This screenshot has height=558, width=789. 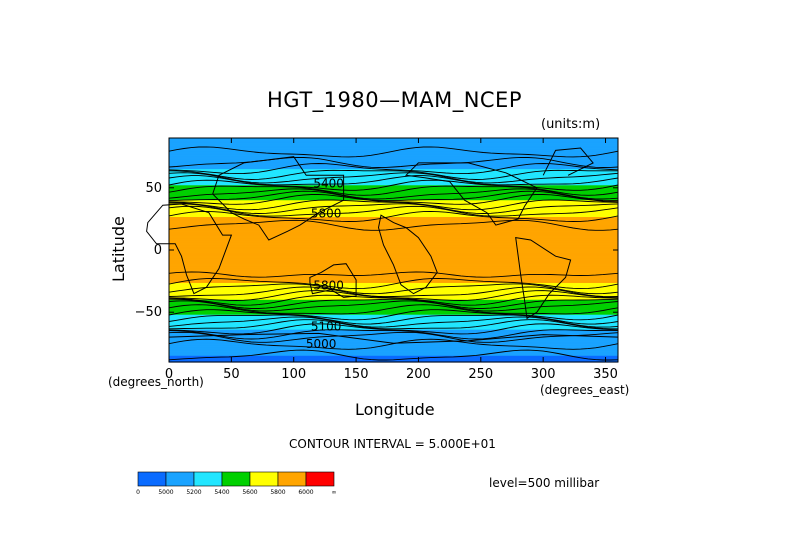 I want to click on contour-value-label: 5800, so click(x=328, y=286).